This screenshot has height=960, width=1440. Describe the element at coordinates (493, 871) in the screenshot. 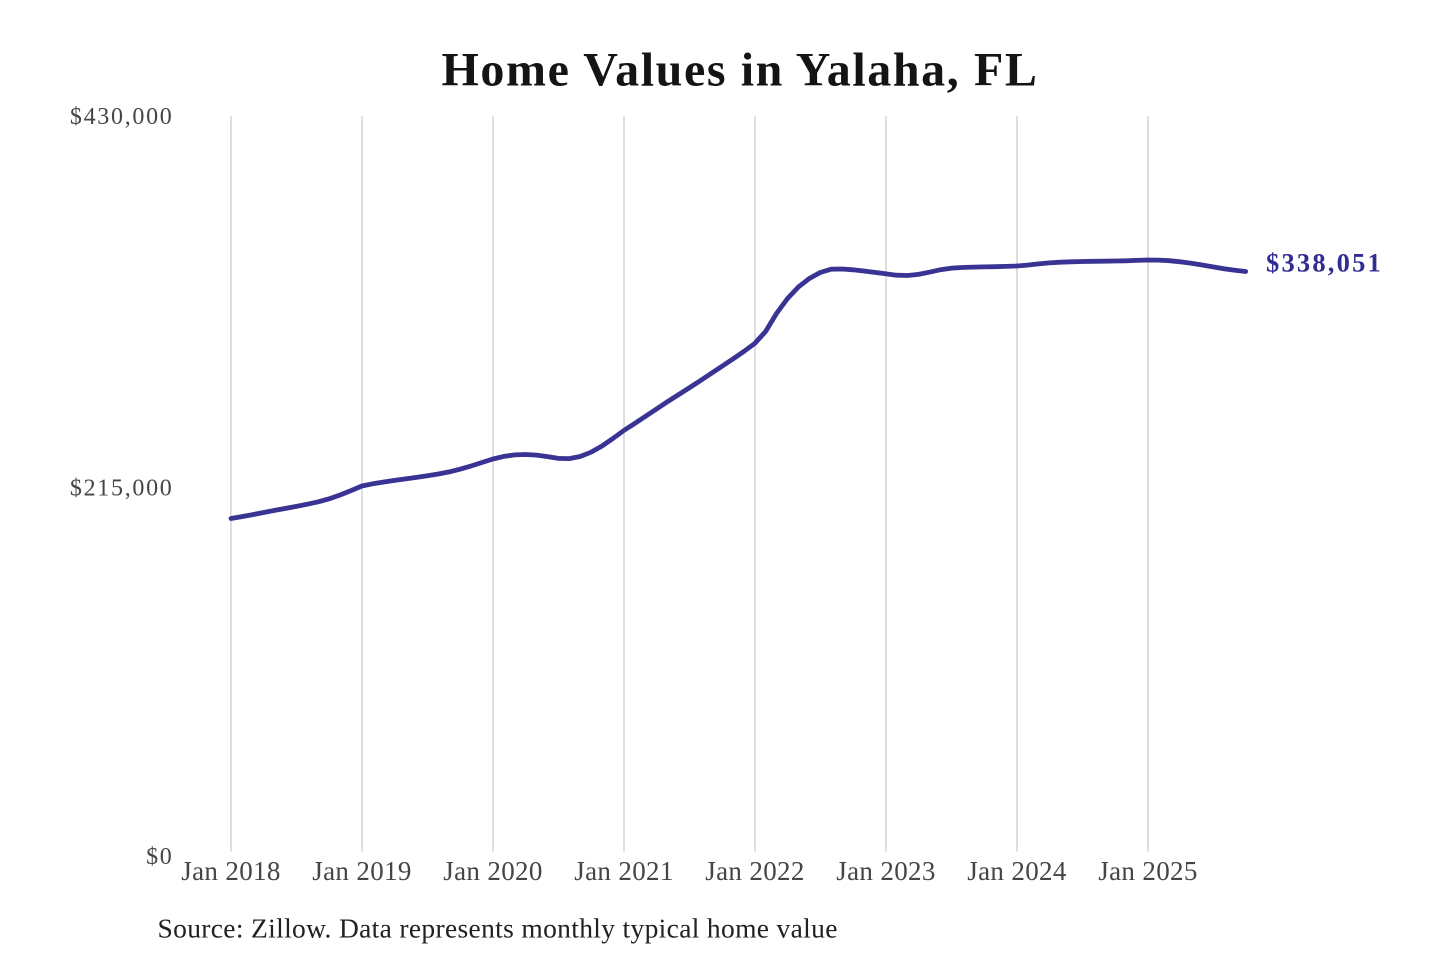

I see `svg-text: Jan 2020` at that location.